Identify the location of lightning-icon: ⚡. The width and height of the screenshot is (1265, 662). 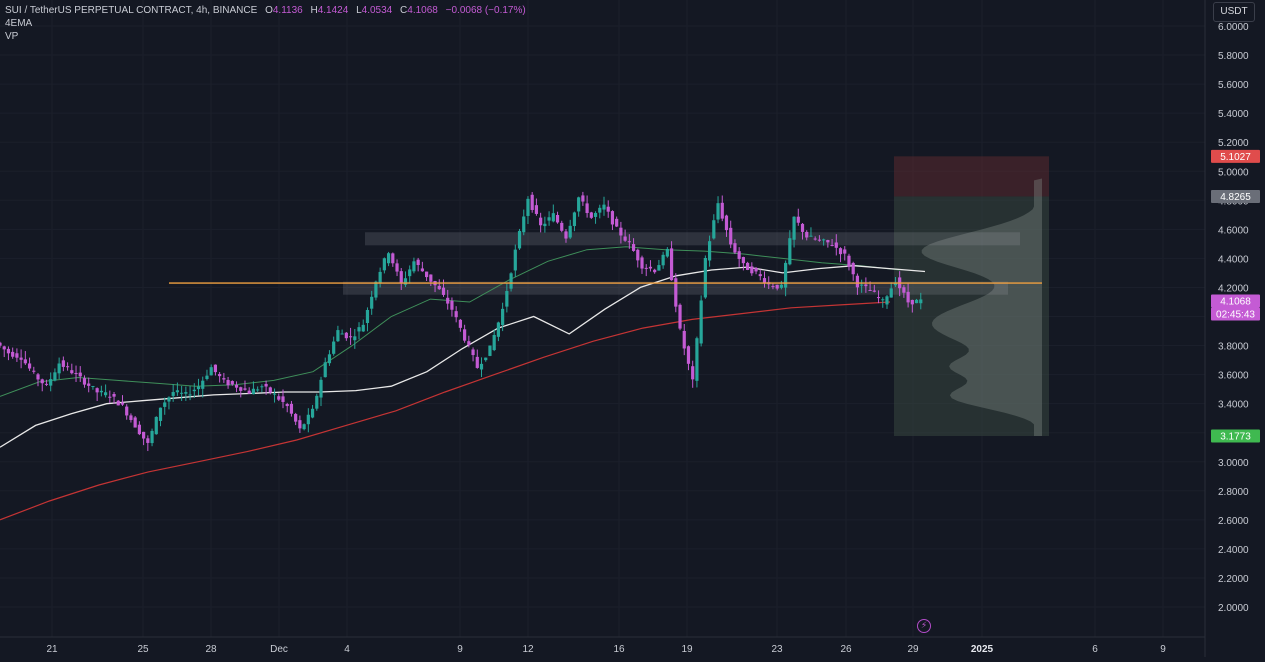
(924, 626).